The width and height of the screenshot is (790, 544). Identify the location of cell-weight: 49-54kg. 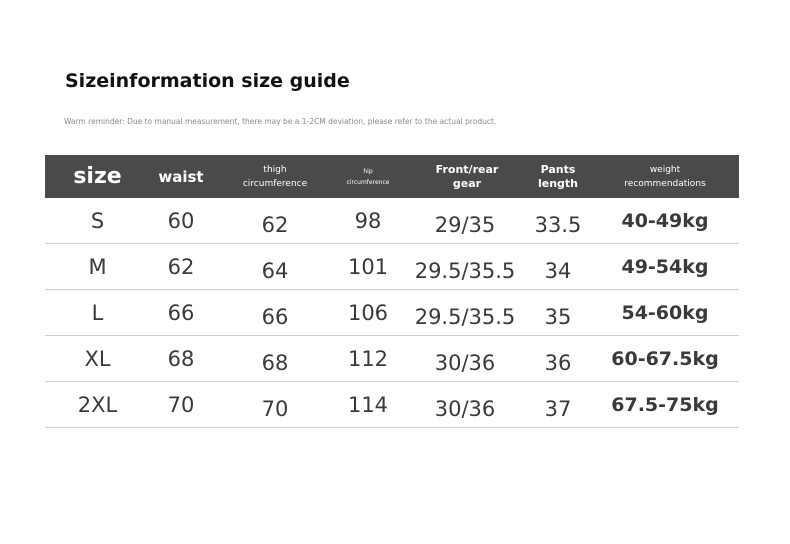
(665, 266).